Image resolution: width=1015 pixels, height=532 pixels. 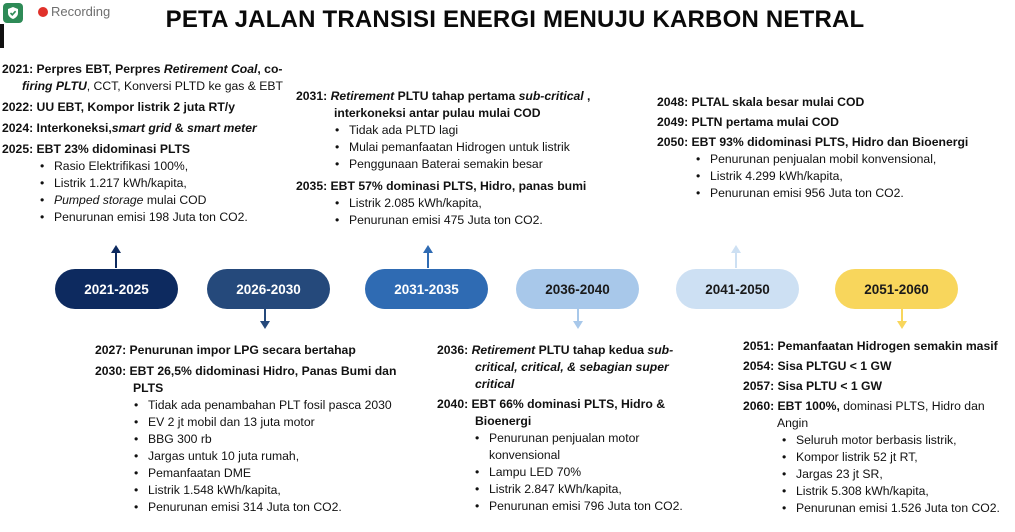 I want to click on bullet-item: Listrik 5.308 kWh/kapita,, so click(x=896, y=491).